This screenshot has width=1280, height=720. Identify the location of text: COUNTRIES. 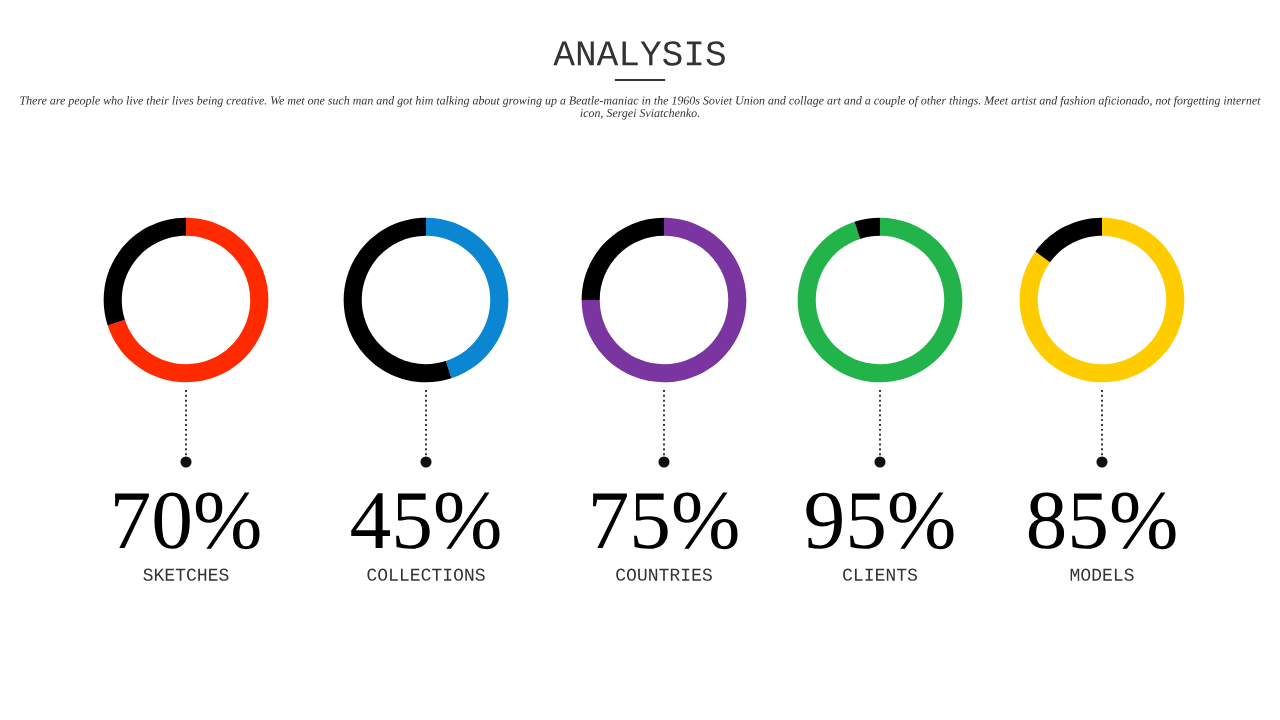
(664, 574).